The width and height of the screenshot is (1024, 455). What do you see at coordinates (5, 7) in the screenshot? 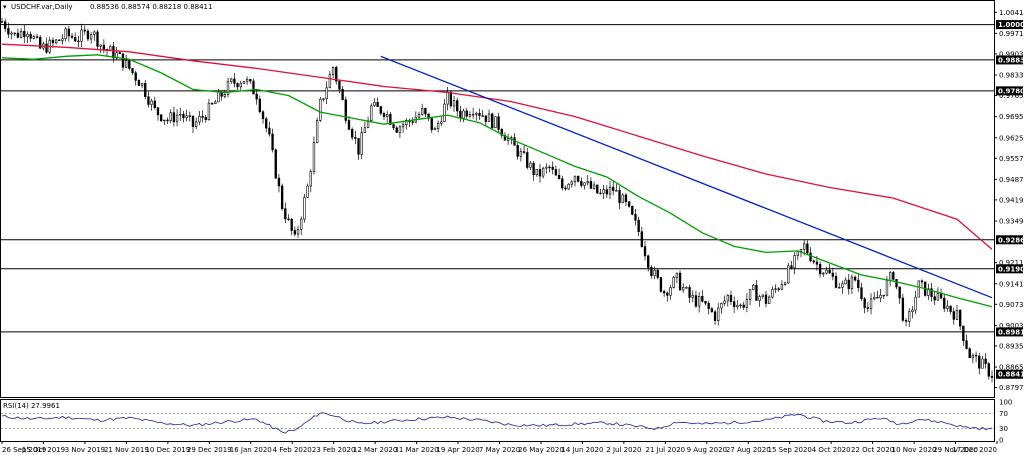
I see `chart-arrow-icon: ▾` at bounding box center [5, 7].